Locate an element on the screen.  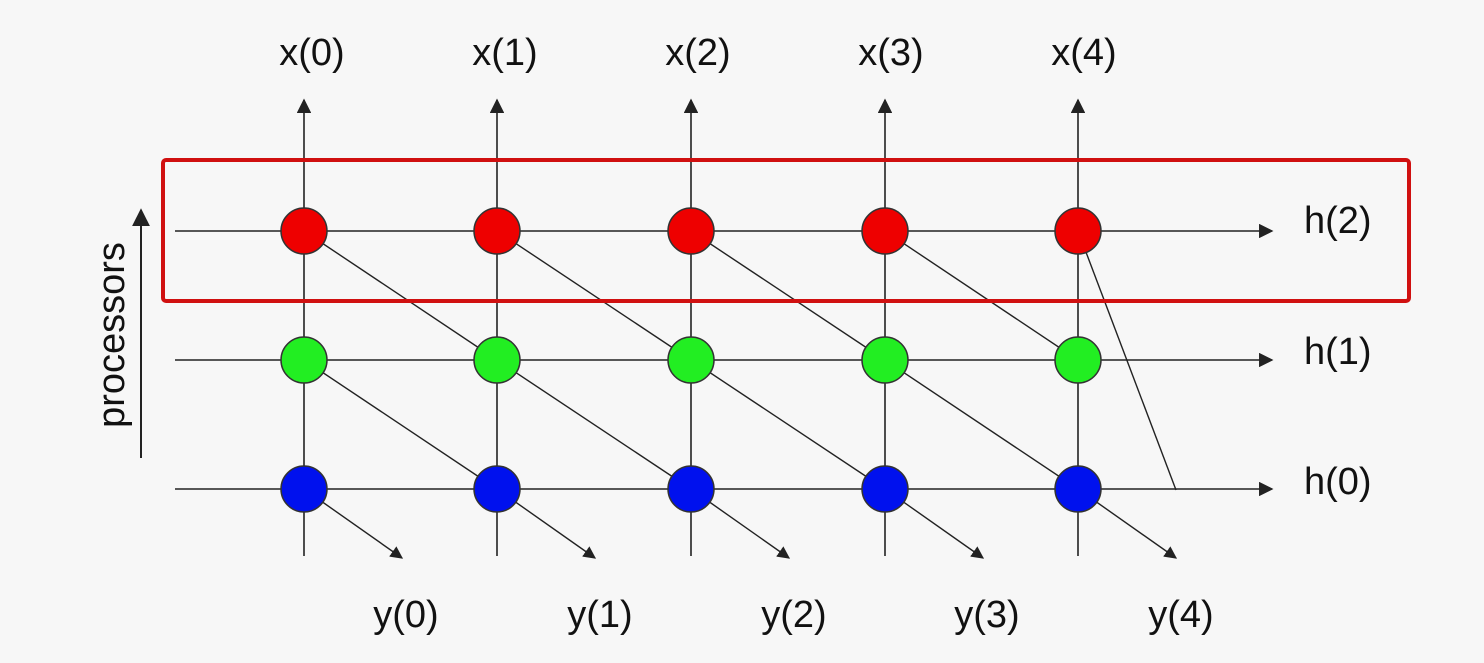
row-label-h1: h(1) is located at coordinates (1338, 352).